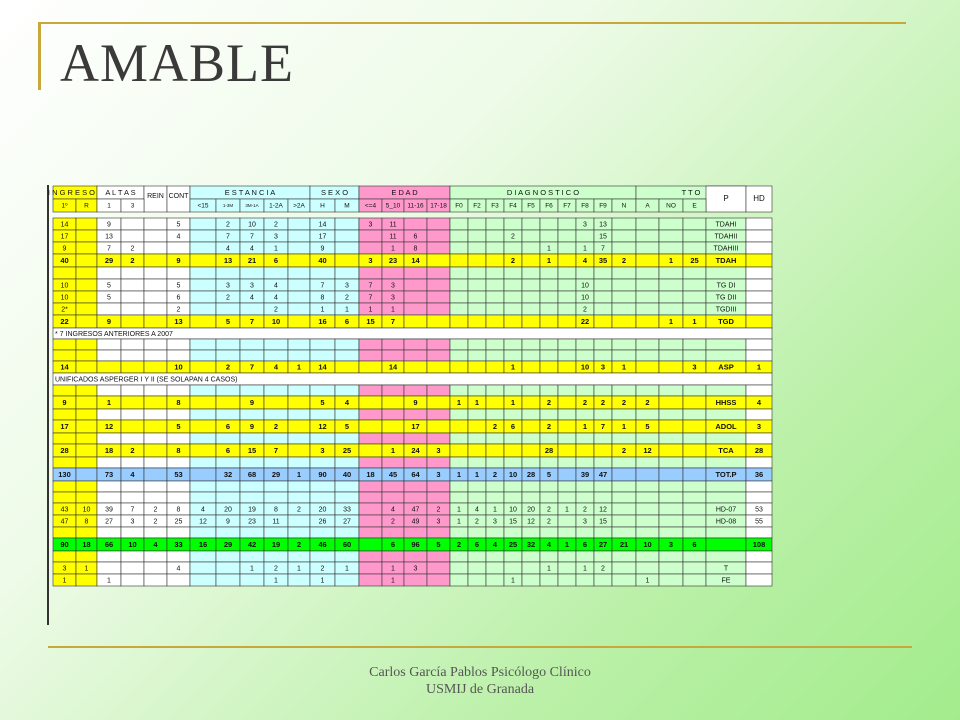  What do you see at coordinates (585, 206) in the screenshot?
I see `subheader-24: F8` at bounding box center [585, 206].